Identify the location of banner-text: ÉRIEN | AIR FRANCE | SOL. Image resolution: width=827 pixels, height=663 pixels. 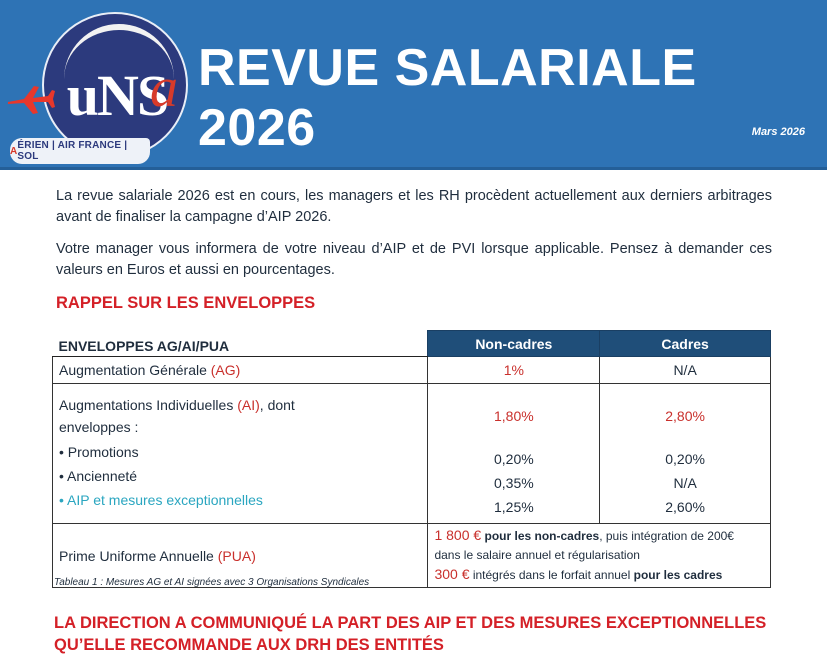
(72, 151).